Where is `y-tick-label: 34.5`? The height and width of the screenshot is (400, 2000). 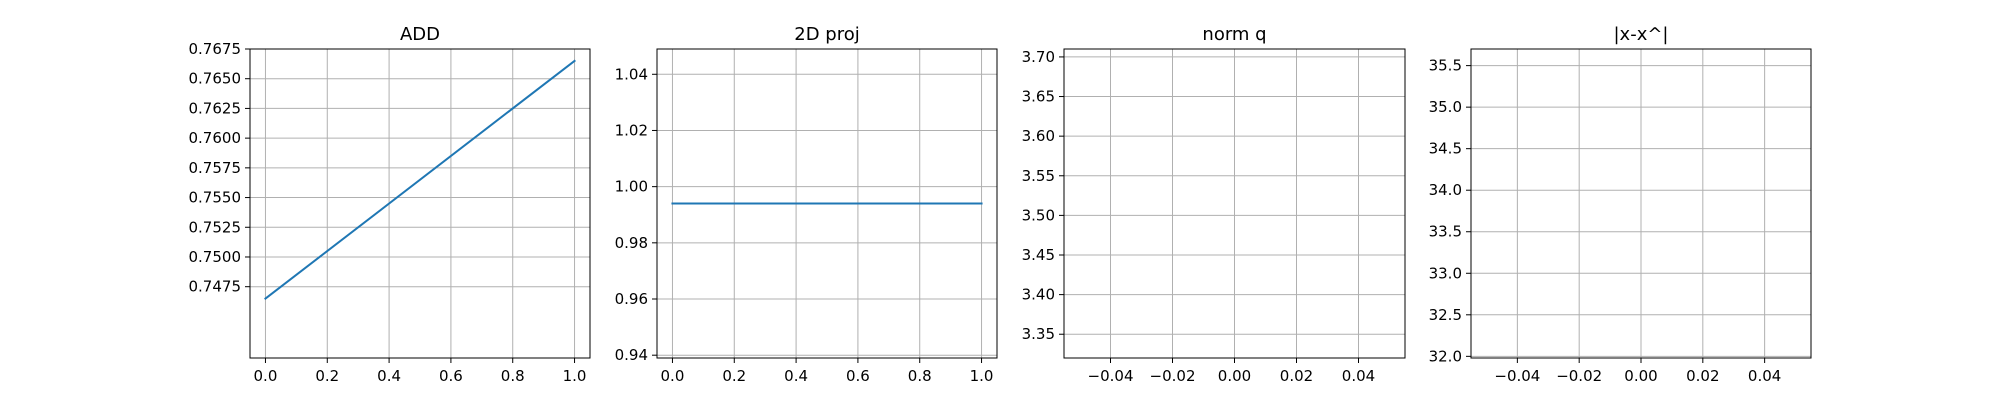
y-tick-label: 34.5 is located at coordinates (1445, 149).